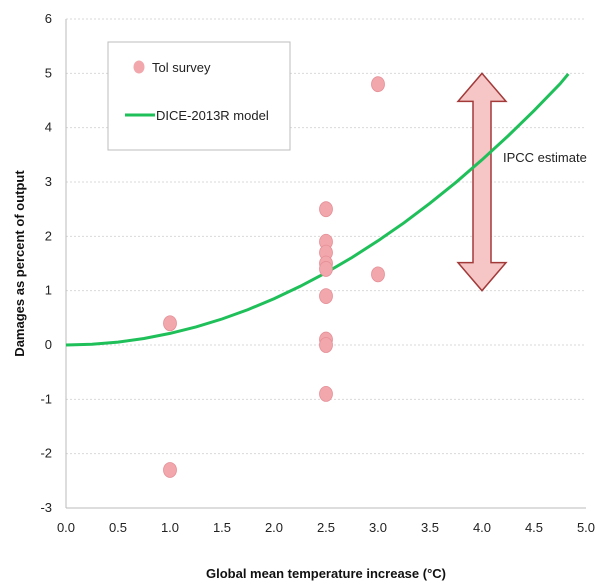 The height and width of the screenshot is (586, 600). I want to click on y-tick-label: 6, so click(48, 18).